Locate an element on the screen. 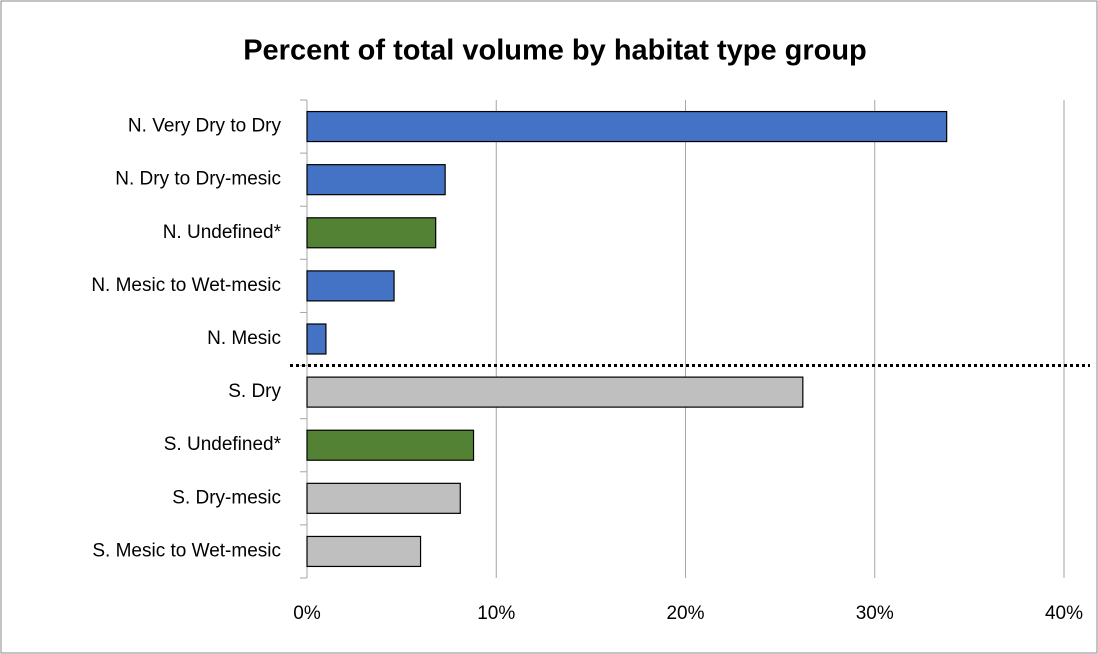 The width and height of the screenshot is (1098, 654). x-tick-label: 40% is located at coordinates (1064, 613).